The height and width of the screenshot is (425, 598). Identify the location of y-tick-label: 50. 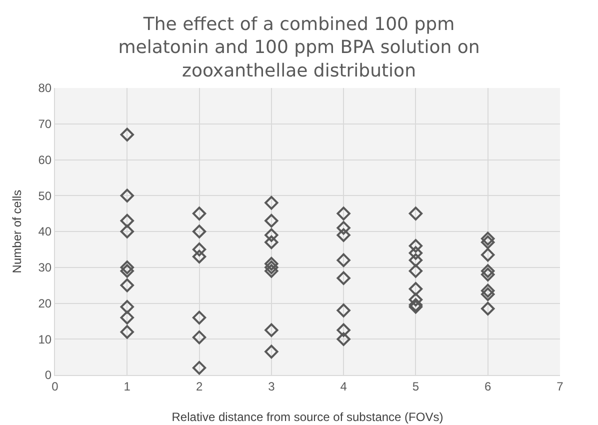
(45, 195).